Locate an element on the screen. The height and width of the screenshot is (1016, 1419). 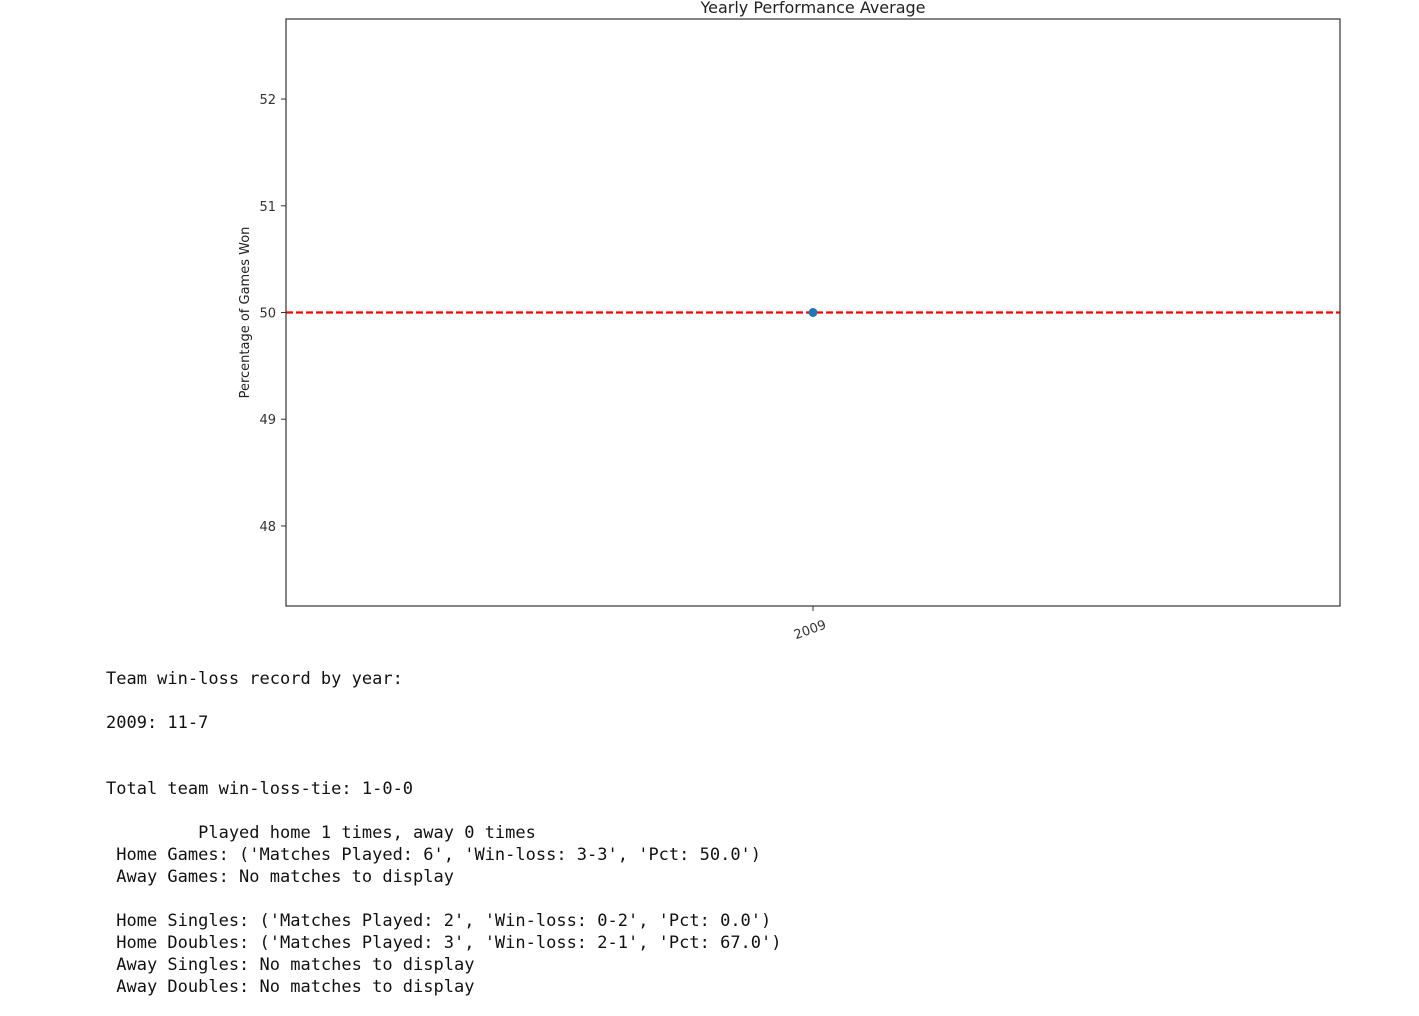
y-tick-label: 52 is located at coordinates (267, 100).